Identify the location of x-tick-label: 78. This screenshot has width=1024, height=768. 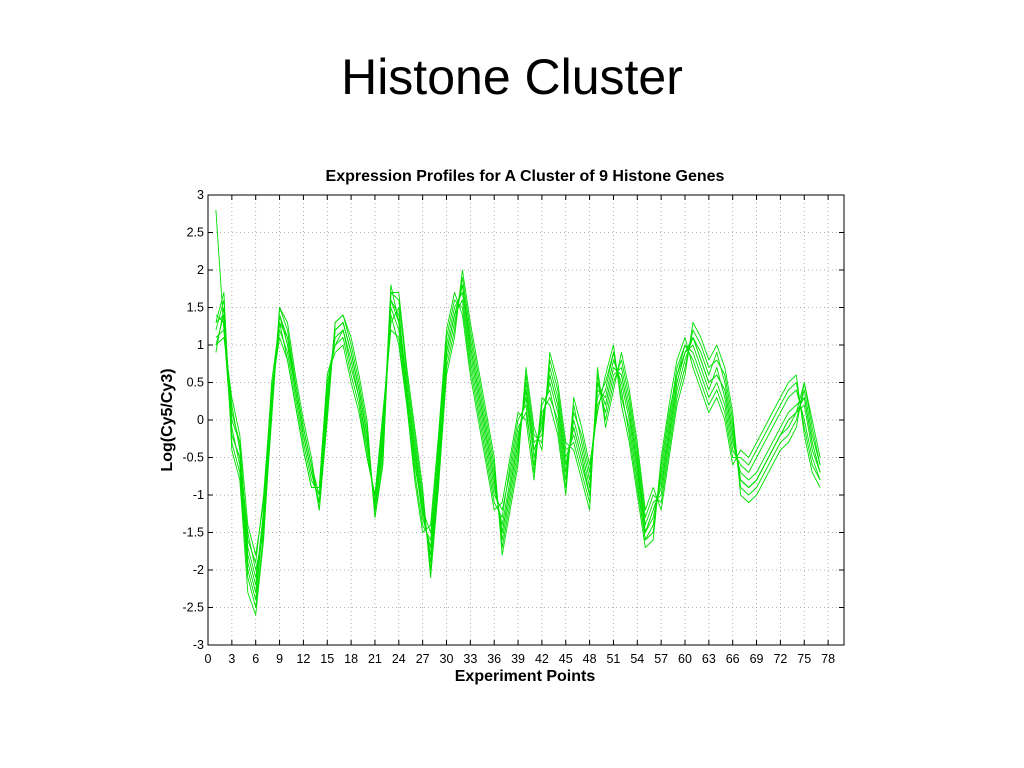
(828, 659).